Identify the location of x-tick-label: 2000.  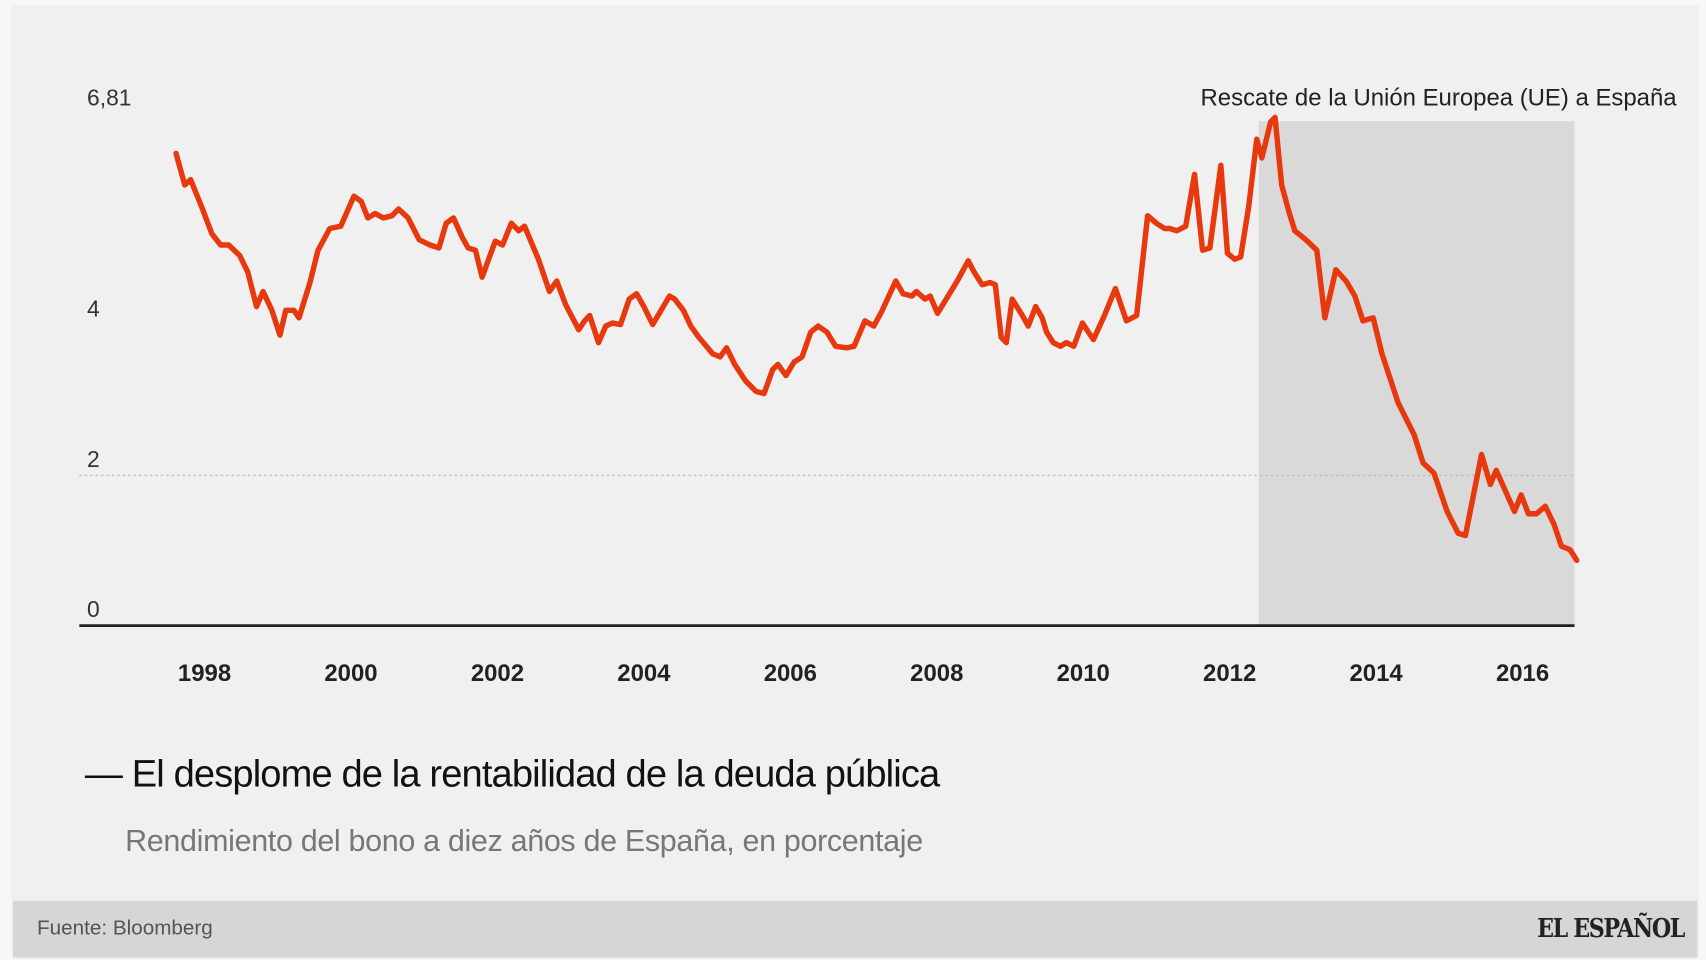
(350, 673).